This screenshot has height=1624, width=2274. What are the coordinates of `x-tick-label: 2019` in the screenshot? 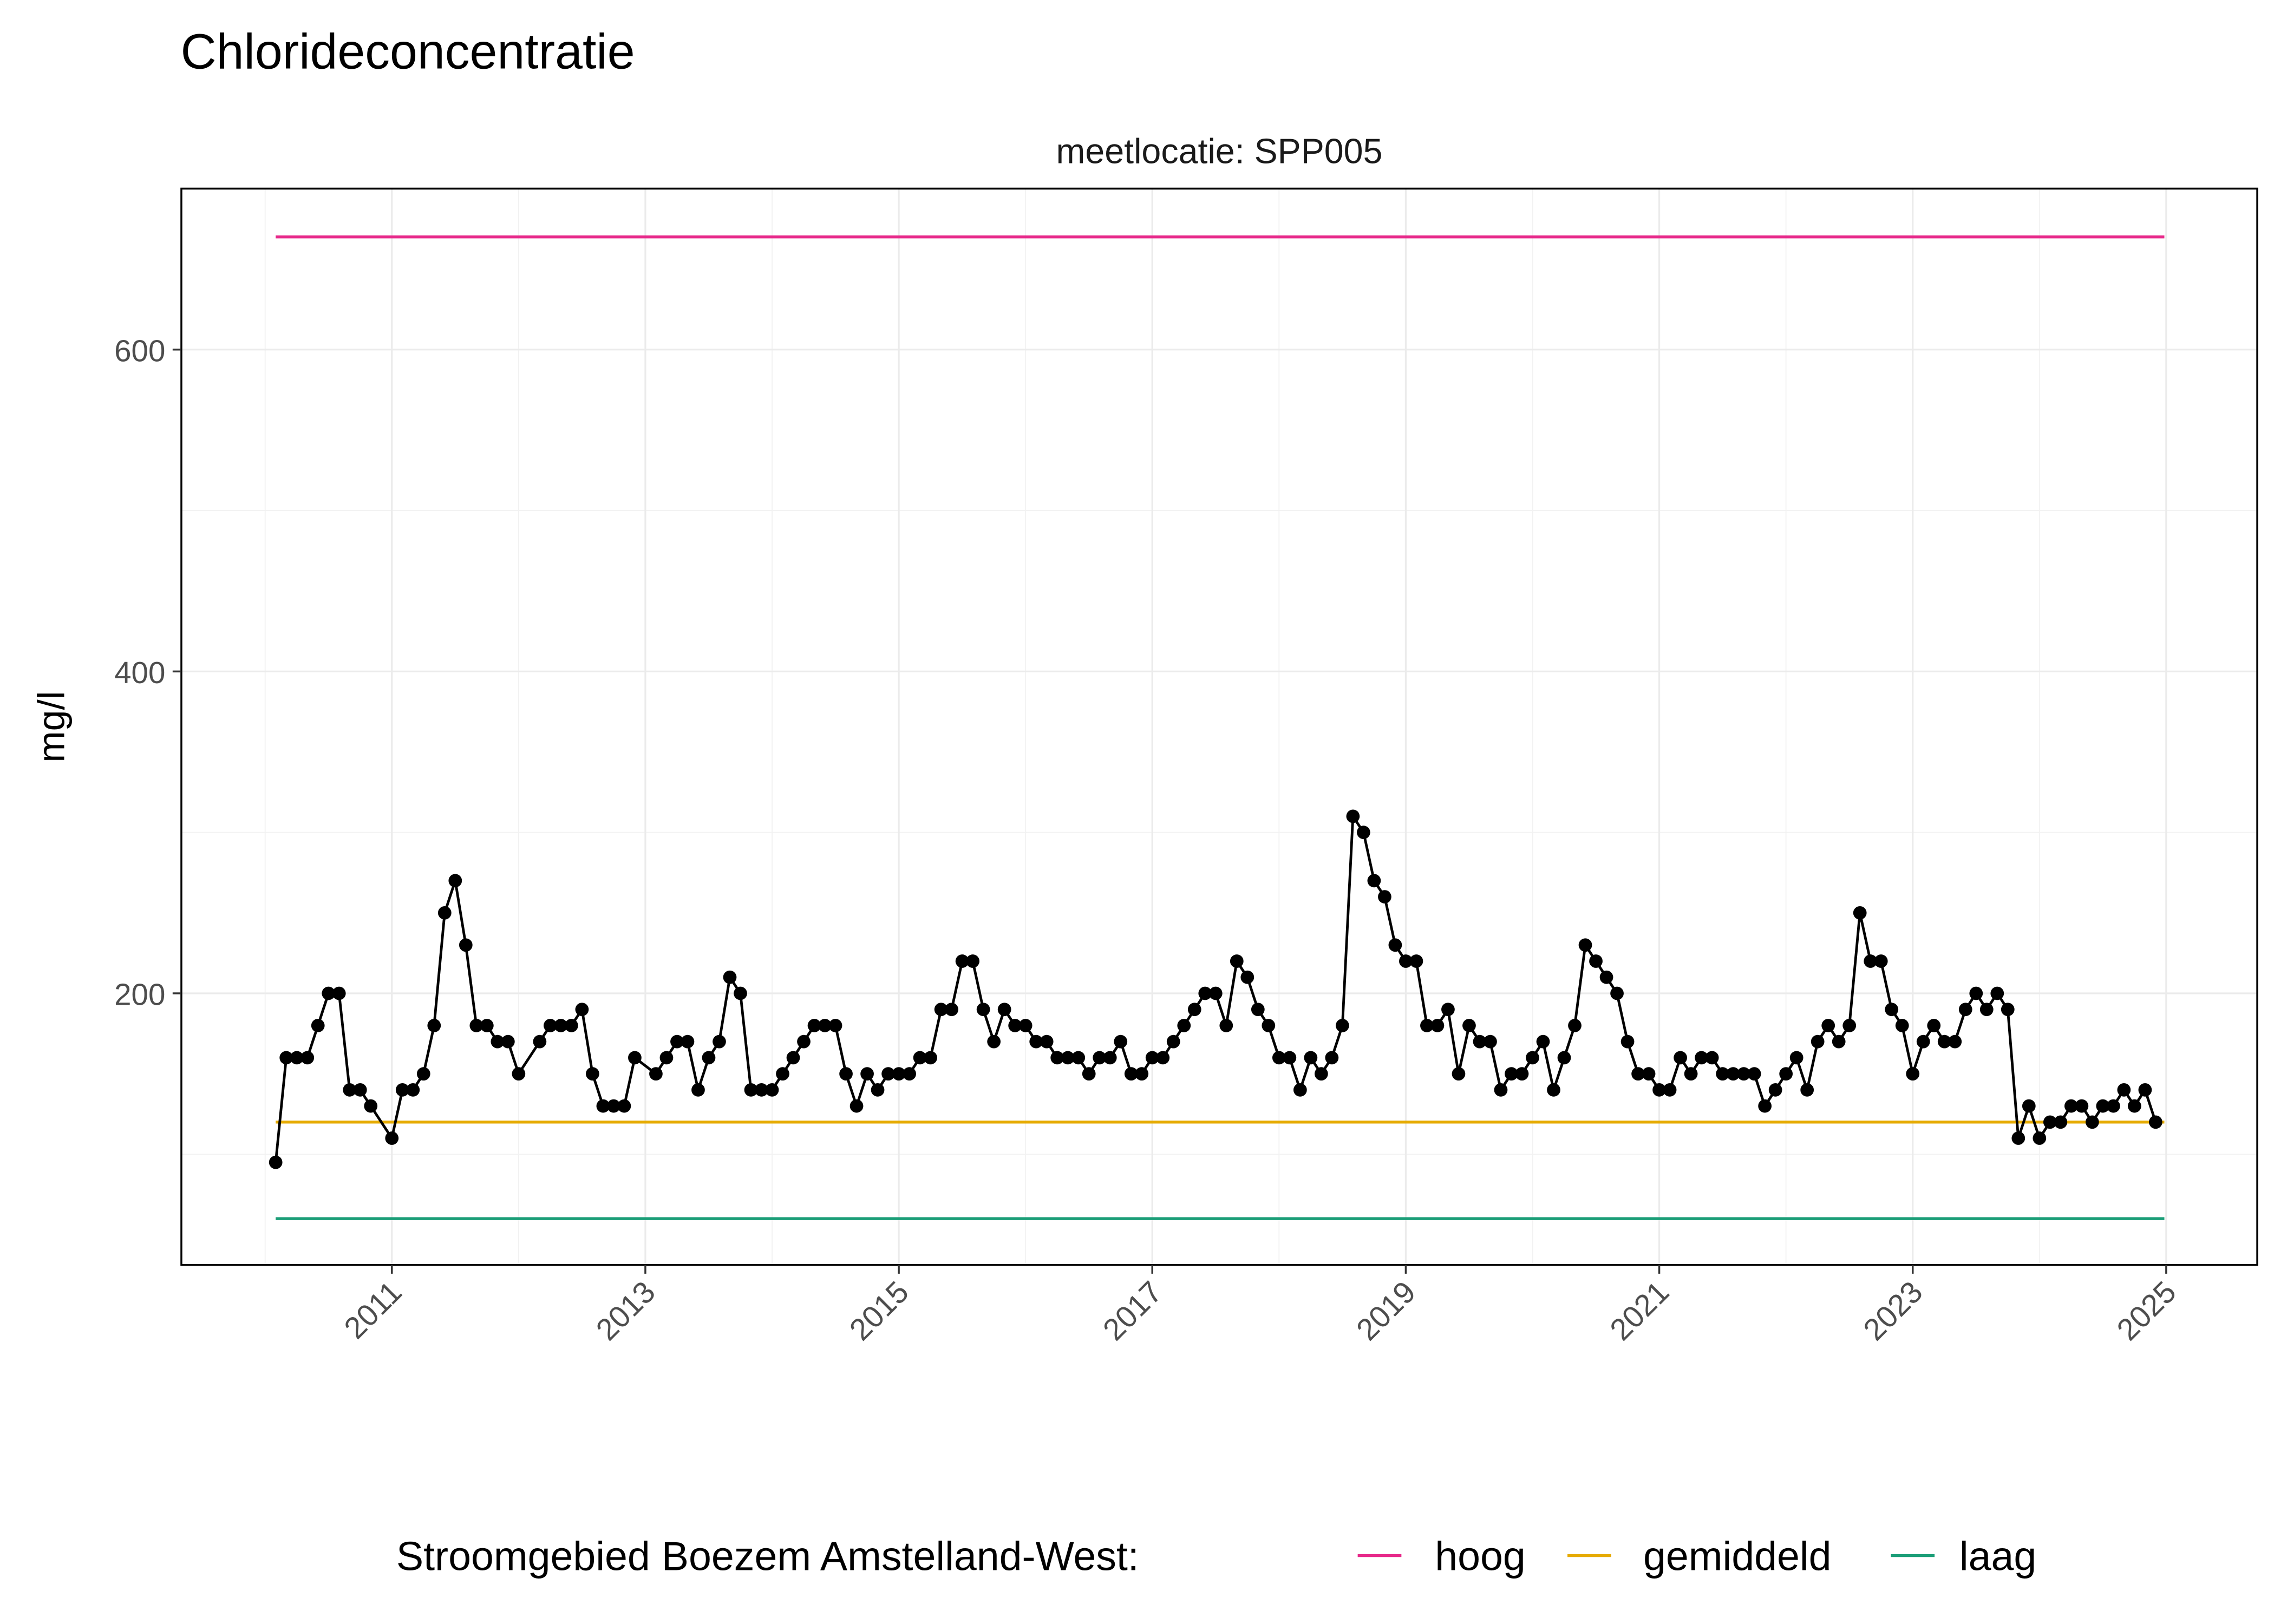 It's located at (1386, 1311).